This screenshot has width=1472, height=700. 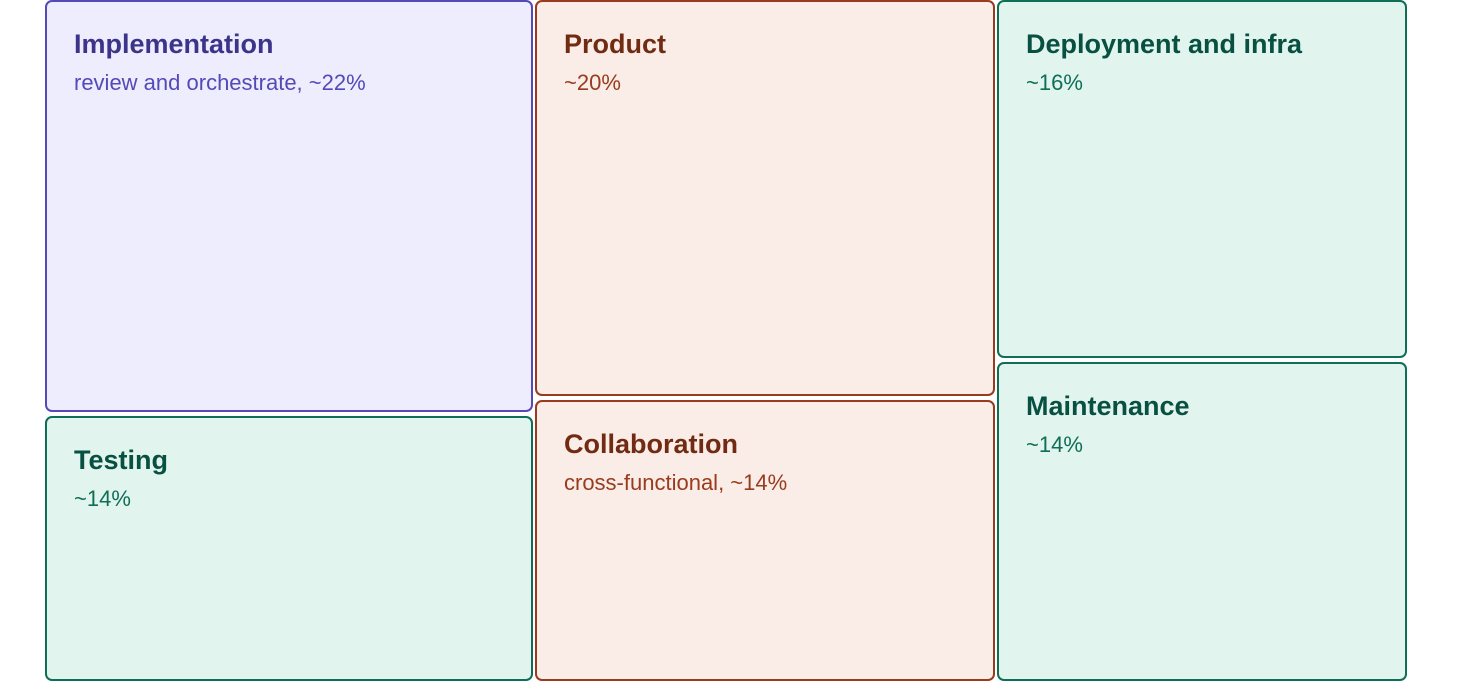 I want to click on tile-testing: Testing ~14%, so click(x=289, y=548).